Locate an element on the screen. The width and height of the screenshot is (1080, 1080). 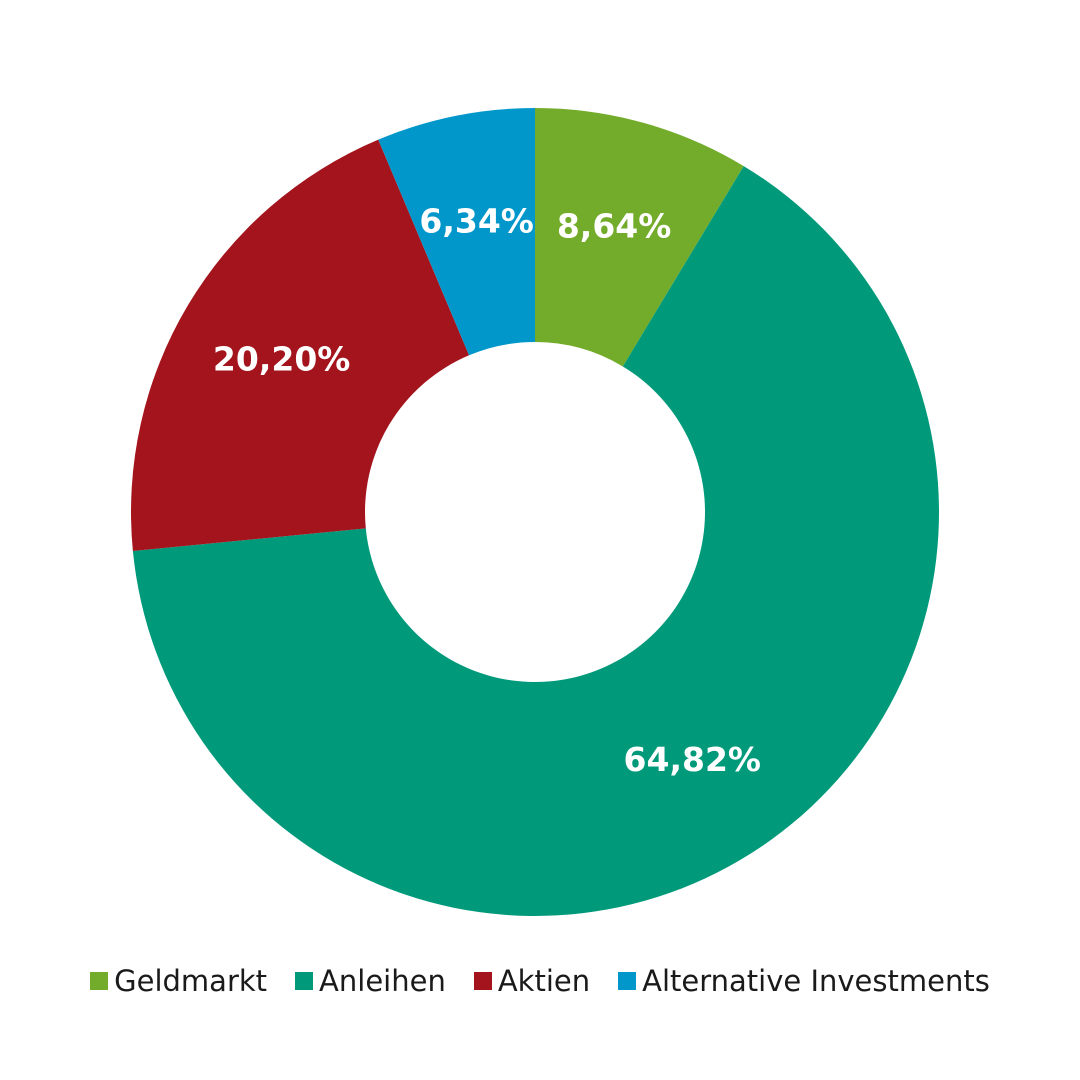
slice-aktien is located at coordinates (300, 345).